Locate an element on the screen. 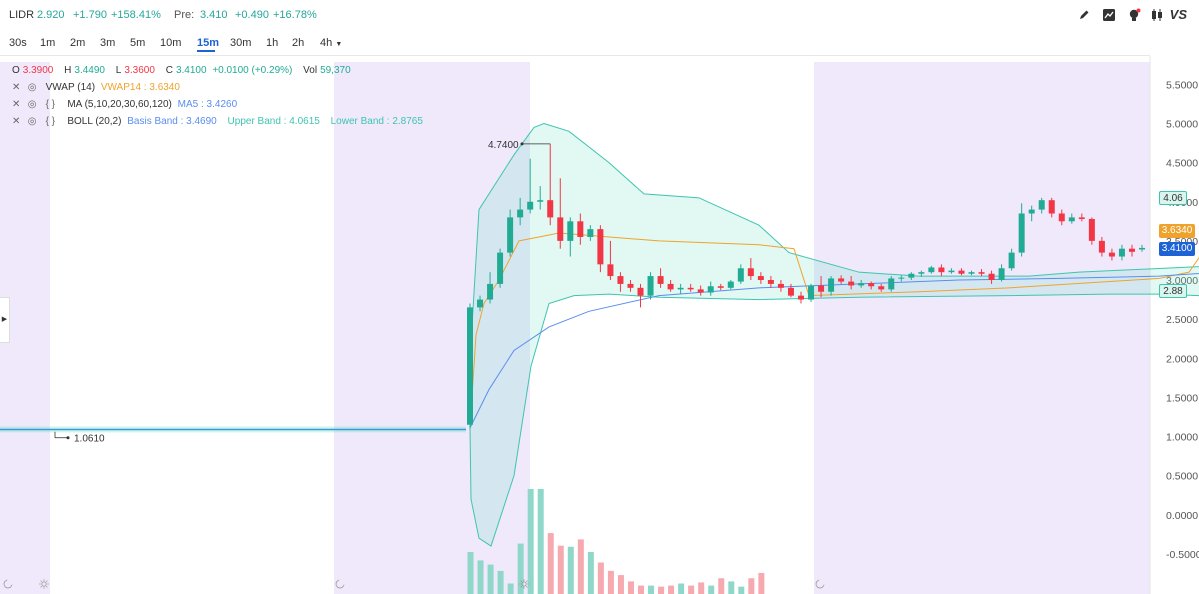 This screenshot has width=1199, height=594. timeframe-5m: 5m is located at coordinates (138, 43).